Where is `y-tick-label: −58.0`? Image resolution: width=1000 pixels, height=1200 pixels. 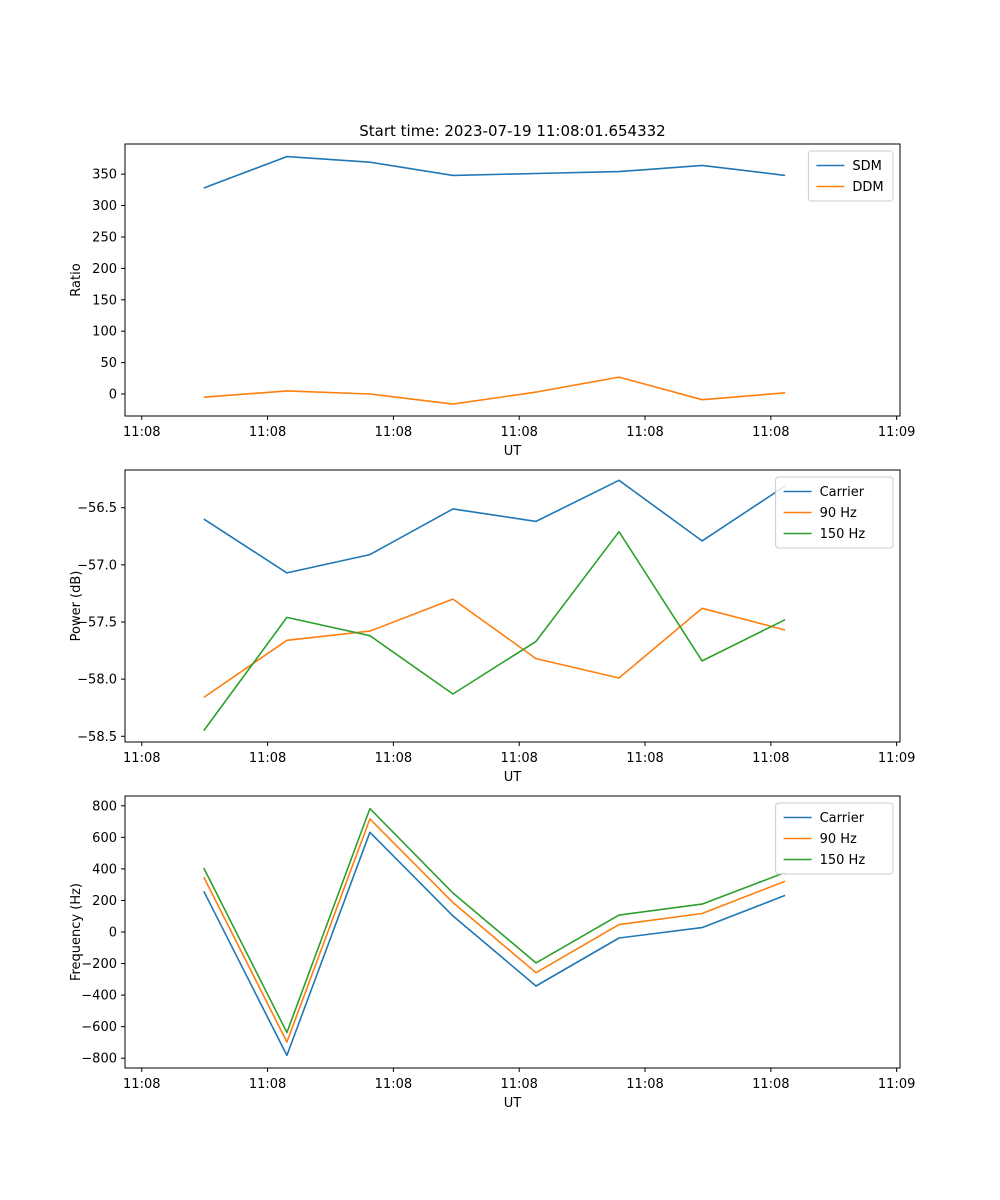 y-tick-label: −58.0 is located at coordinates (97, 680).